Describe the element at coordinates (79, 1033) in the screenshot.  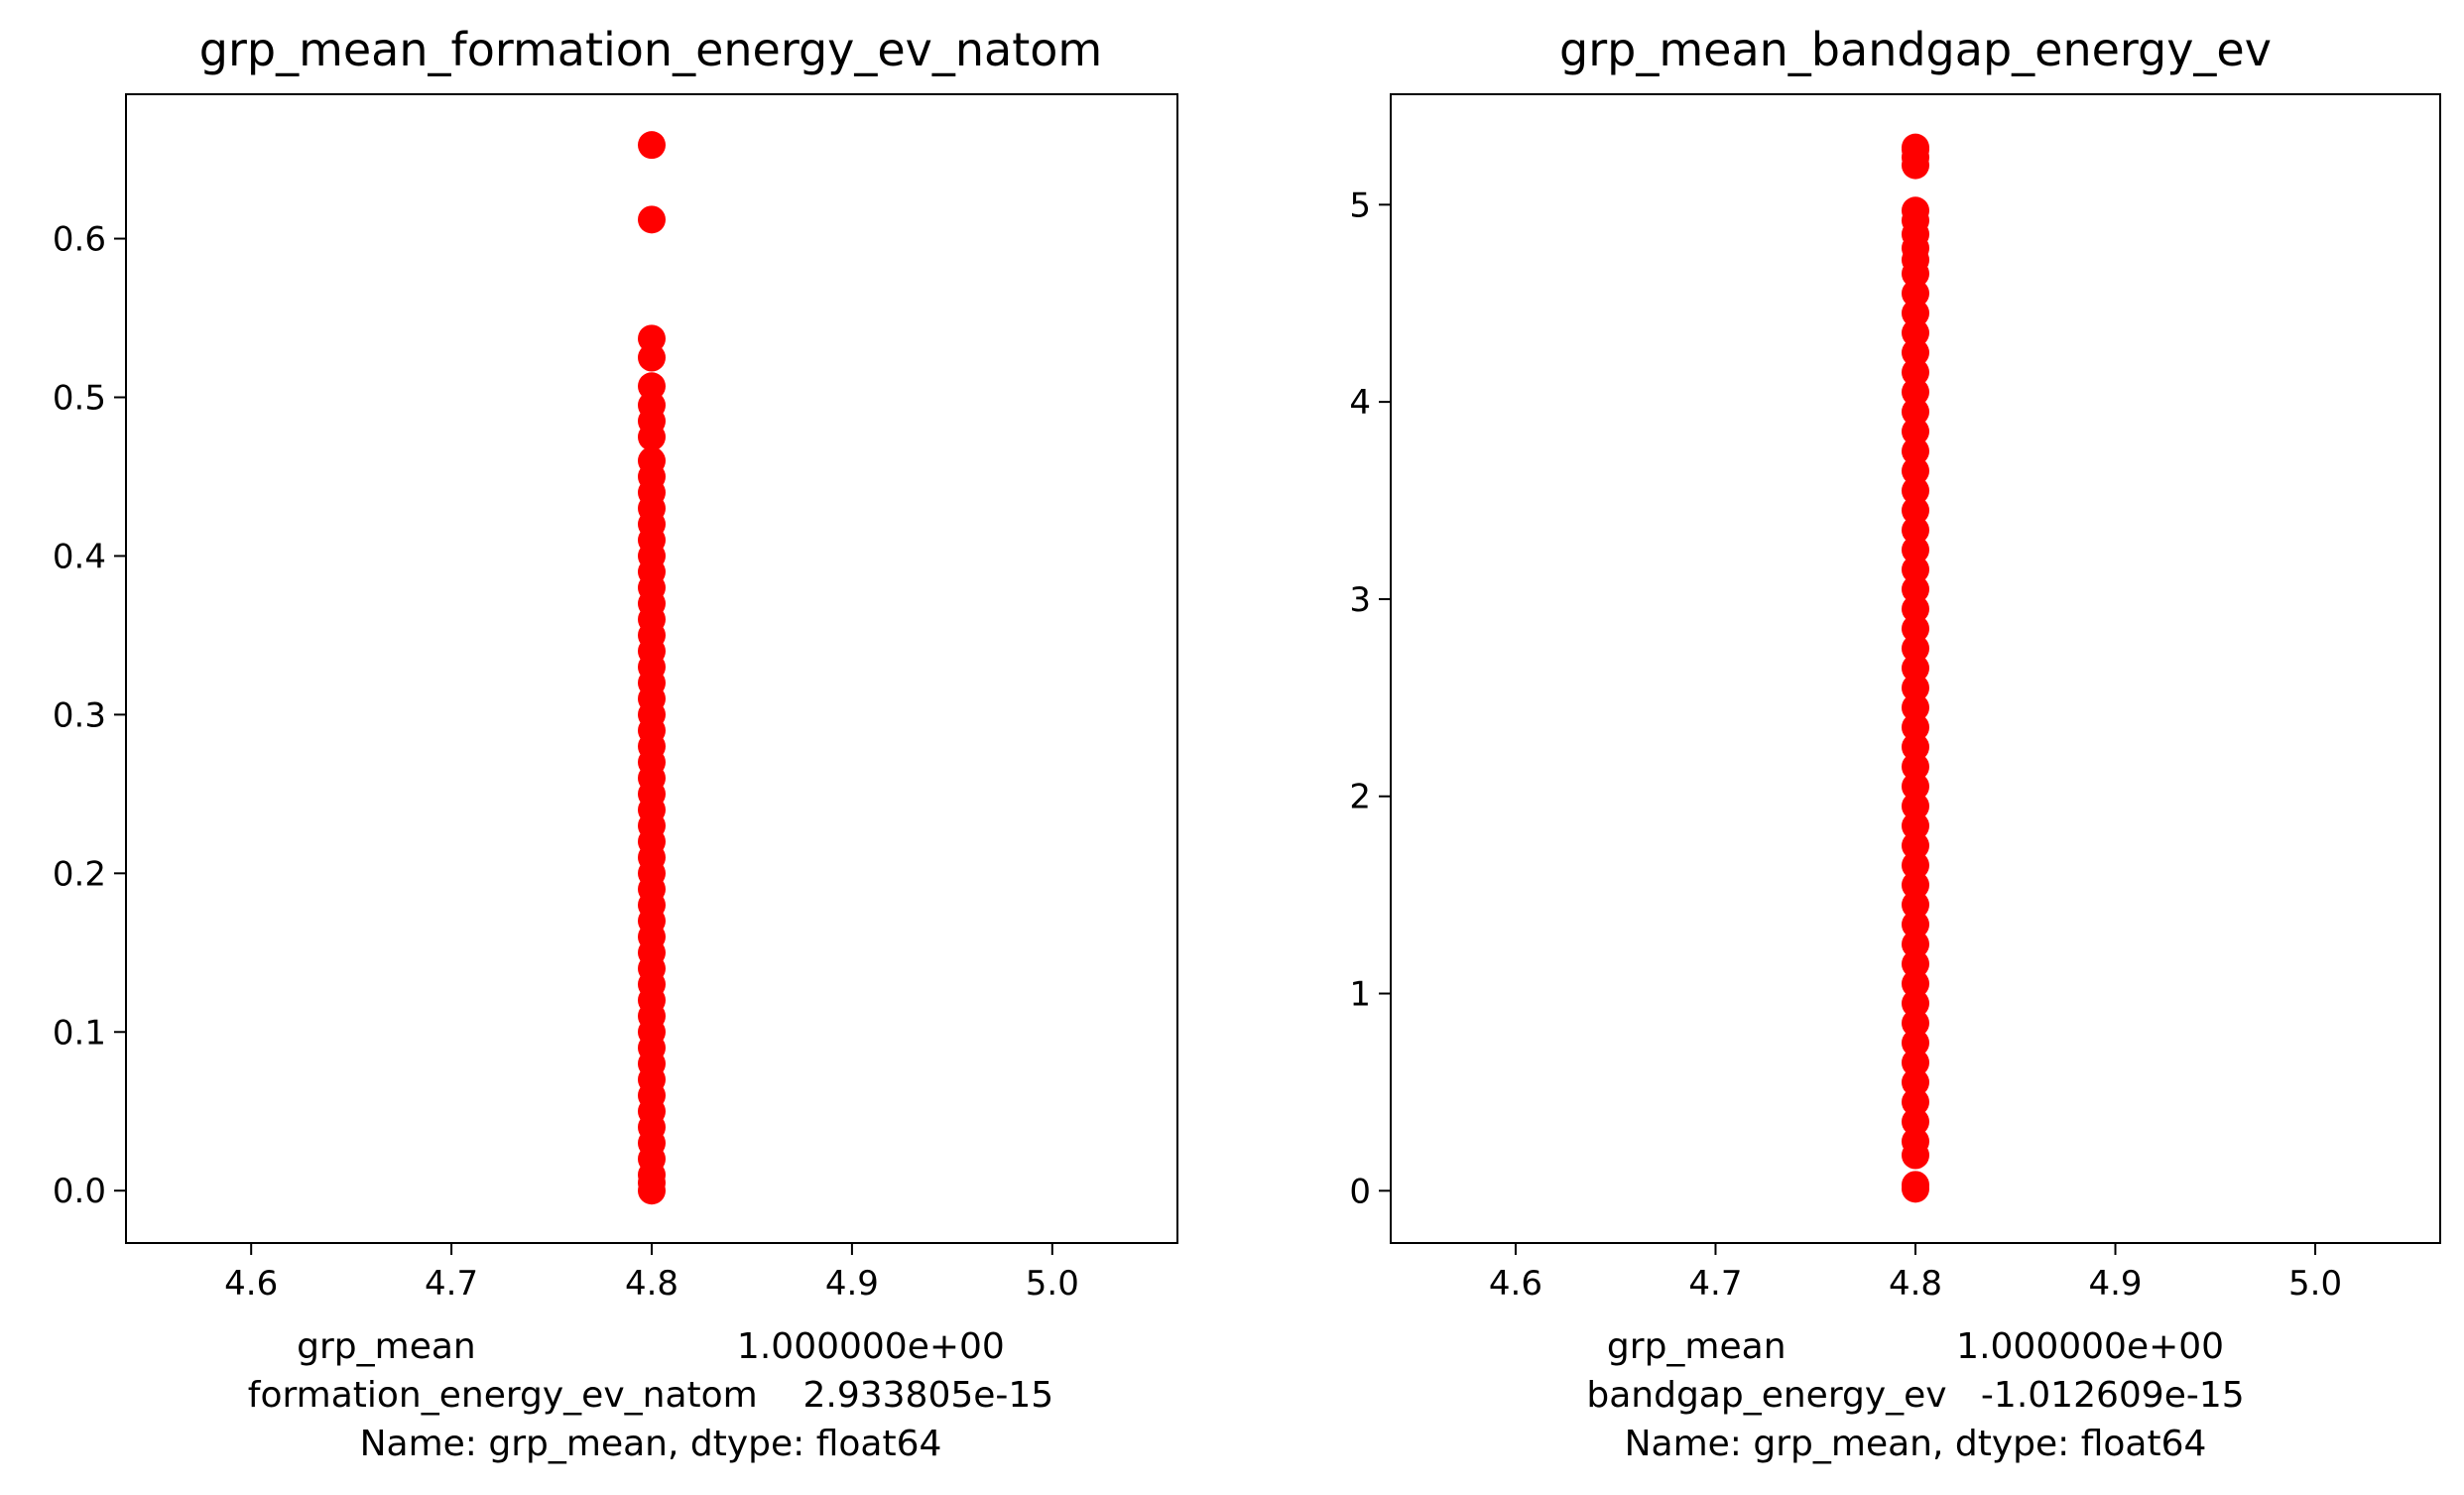
I see `y-tick-label: 0.1` at that location.